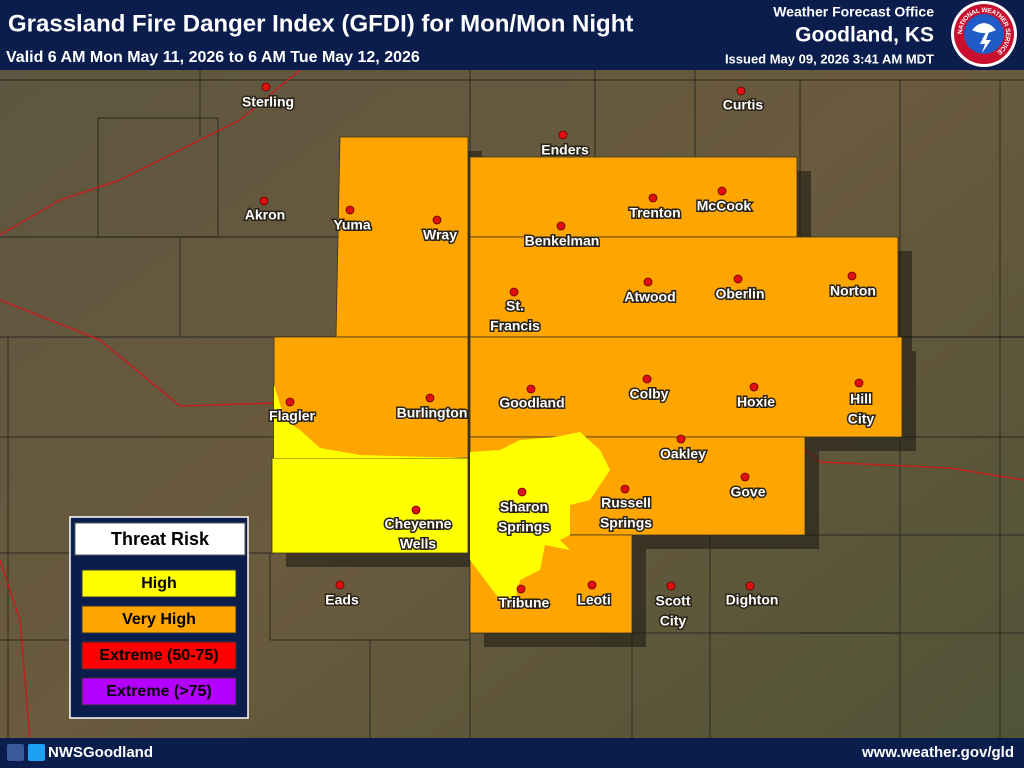 The height and width of the screenshot is (768, 1024). I want to click on facebook-icon, so click(15, 752).